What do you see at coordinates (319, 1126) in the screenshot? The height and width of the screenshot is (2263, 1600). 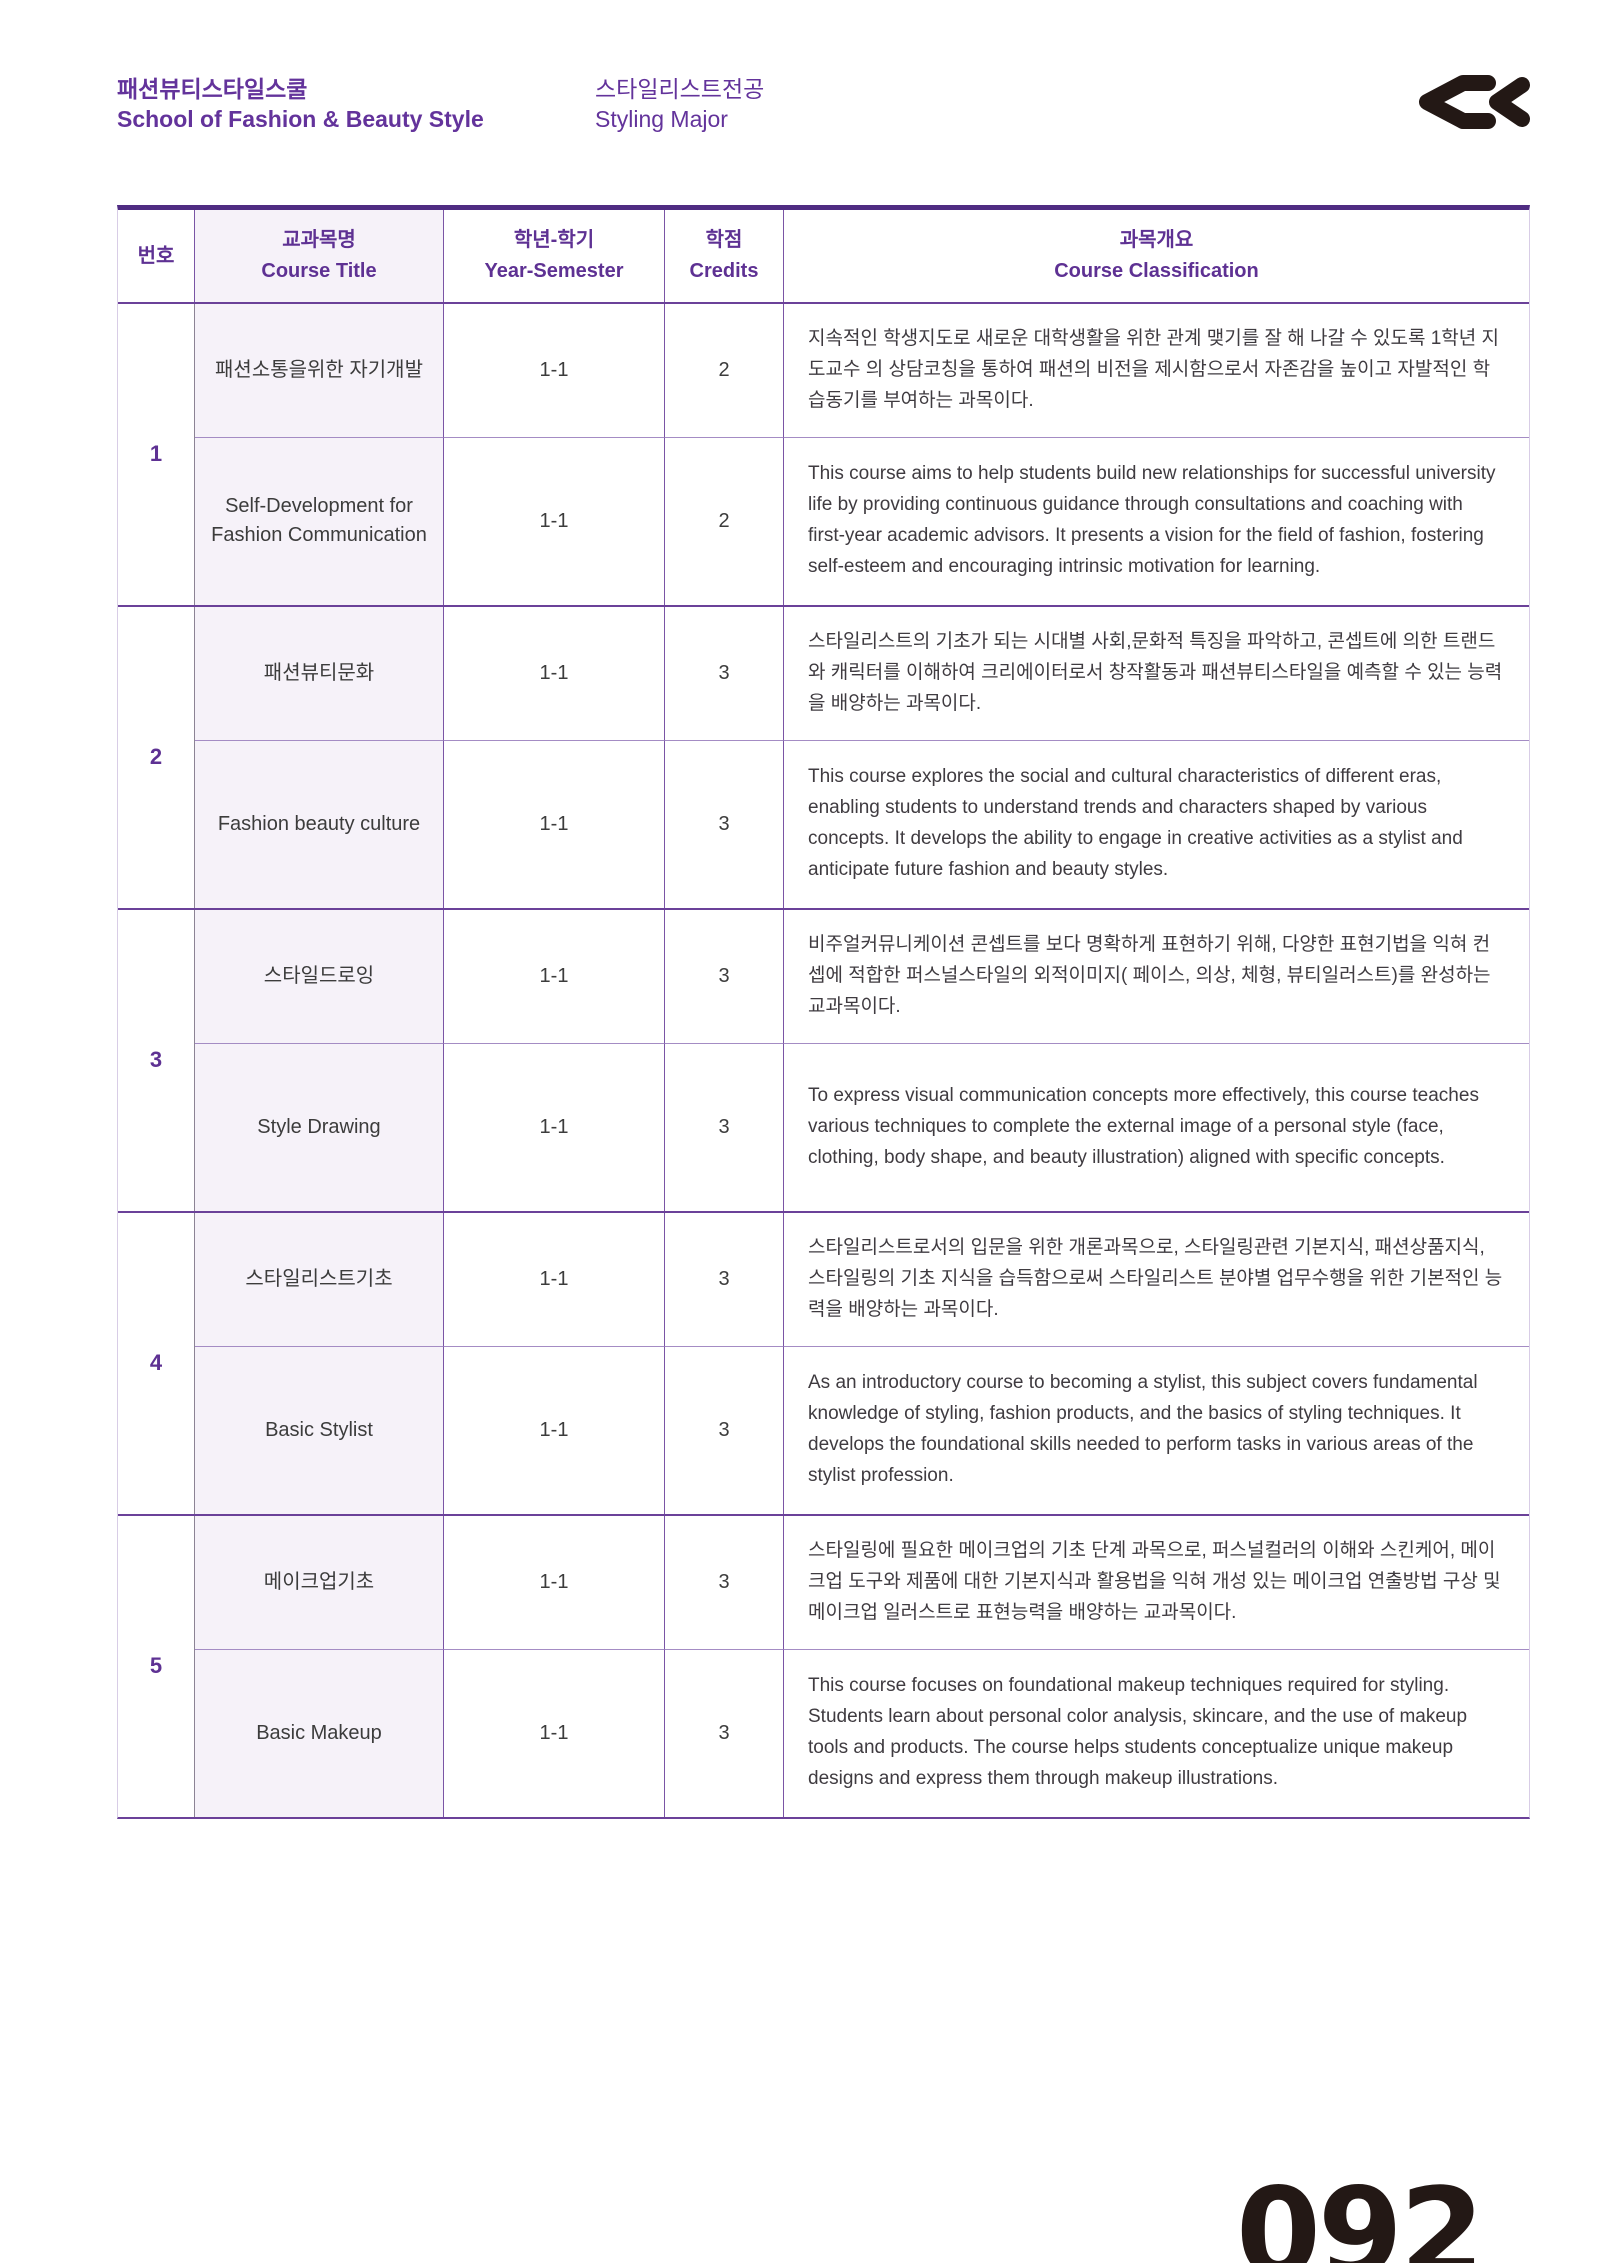 I see `course-title-english: Style Drawing` at bounding box center [319, 1126].